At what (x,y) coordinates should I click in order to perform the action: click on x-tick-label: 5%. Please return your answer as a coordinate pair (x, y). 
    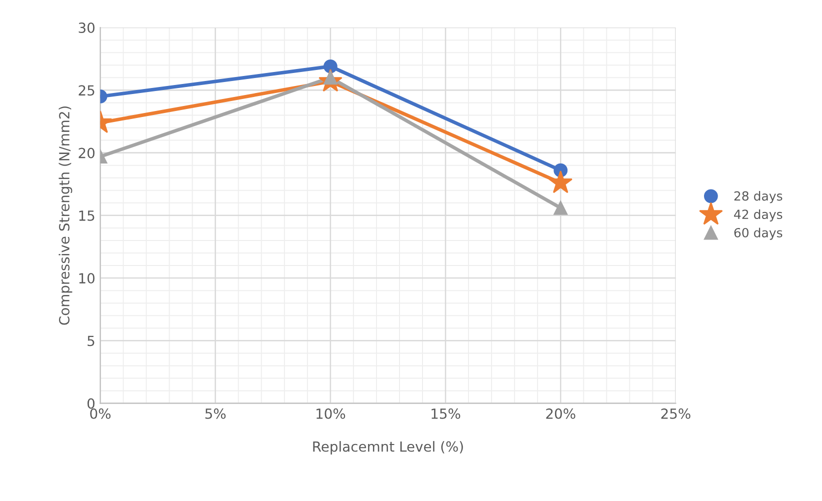
    Looking at the image, I should click on (215, 413).